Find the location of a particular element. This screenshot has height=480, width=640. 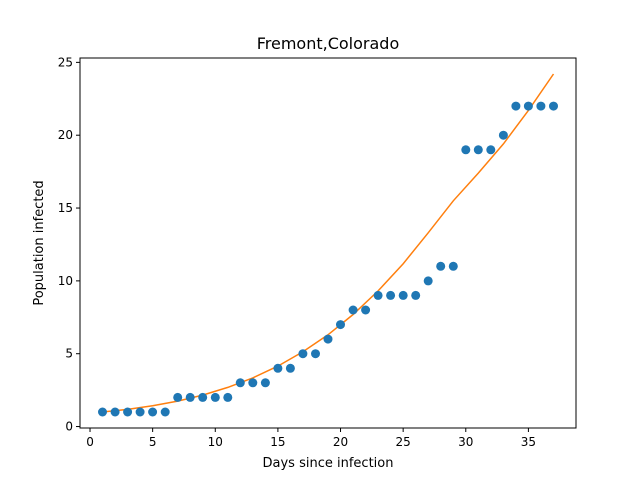

x-axis: 0 5 10 15 20 25 30 35 is located at coordinates (311, 438).